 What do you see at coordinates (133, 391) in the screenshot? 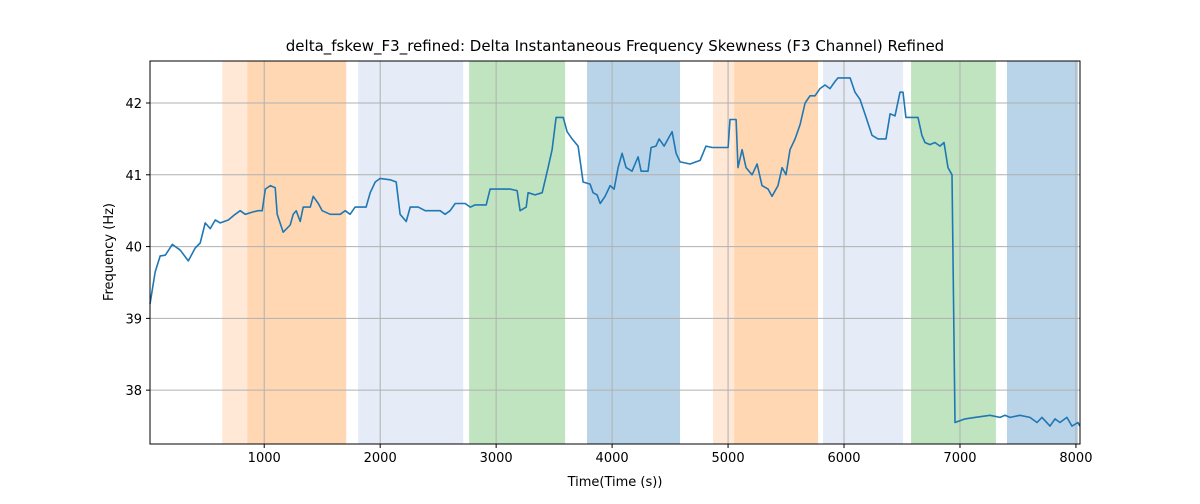
I see `y-tick-label: 38` at bounding box center [133, 391].